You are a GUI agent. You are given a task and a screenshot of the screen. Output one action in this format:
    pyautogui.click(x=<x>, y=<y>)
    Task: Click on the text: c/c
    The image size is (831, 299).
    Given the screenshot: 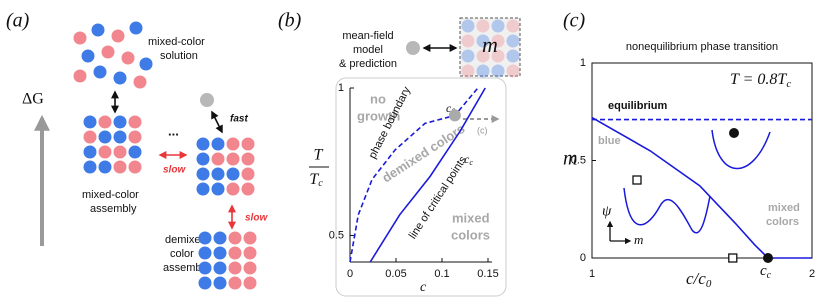 What is the action you would take?
    pyautogui.click(x=696, y=278)
    